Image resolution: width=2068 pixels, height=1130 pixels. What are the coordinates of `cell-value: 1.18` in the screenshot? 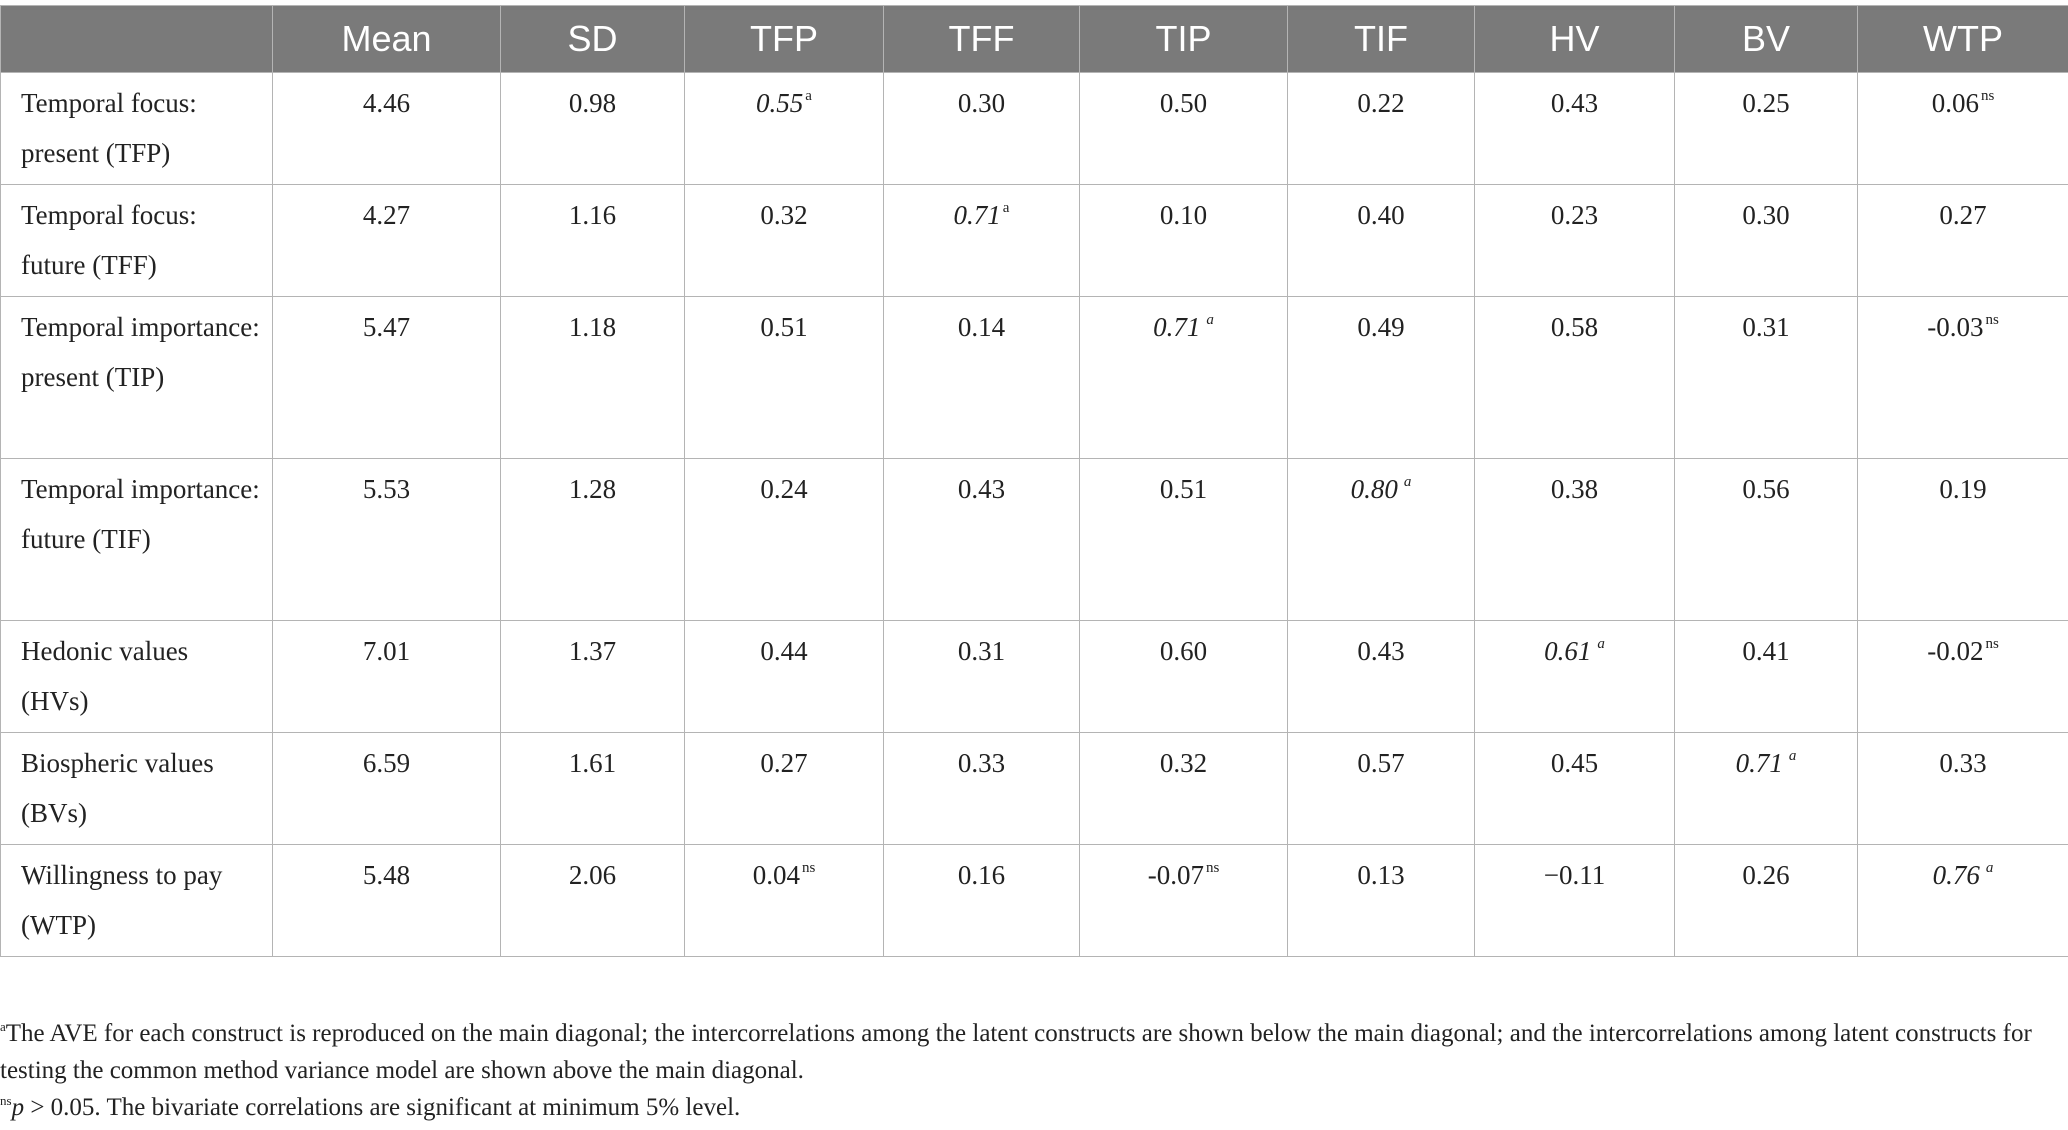 It's located at (592, 327).